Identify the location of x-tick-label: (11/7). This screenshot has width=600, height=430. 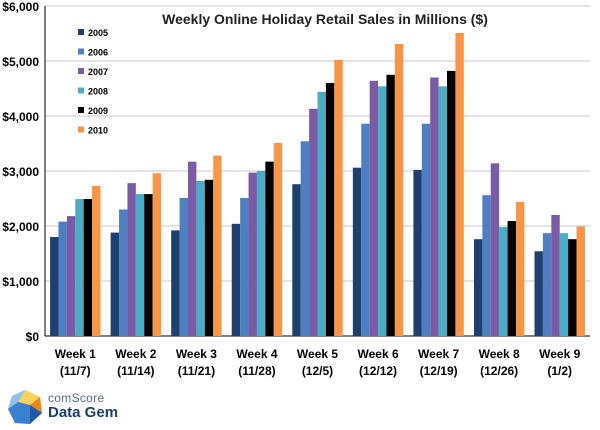
(75, 371).